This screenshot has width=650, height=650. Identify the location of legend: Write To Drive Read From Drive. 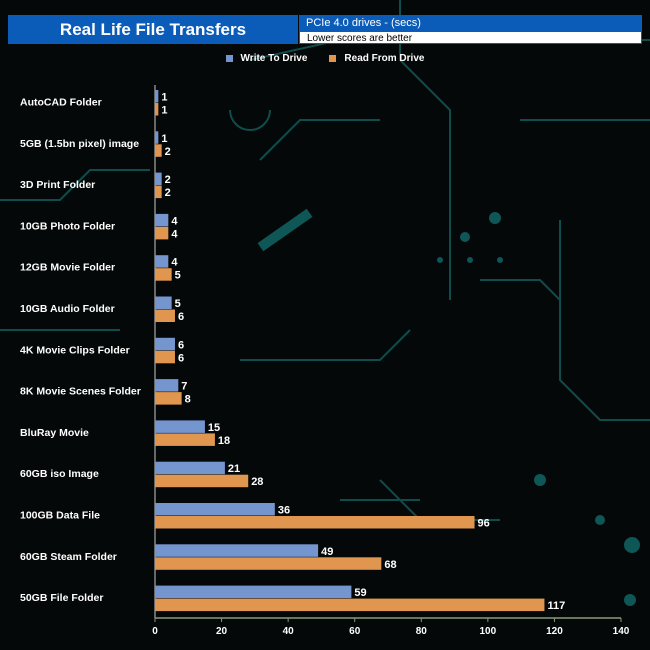
(325, 58).